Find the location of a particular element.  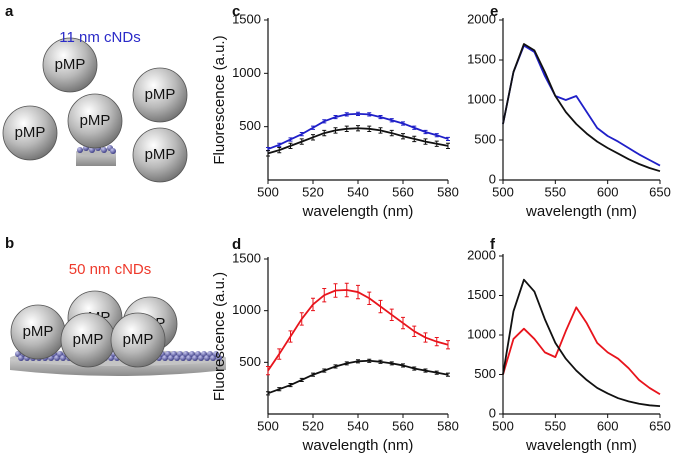

error-bar is located at coordinates (268, 153).